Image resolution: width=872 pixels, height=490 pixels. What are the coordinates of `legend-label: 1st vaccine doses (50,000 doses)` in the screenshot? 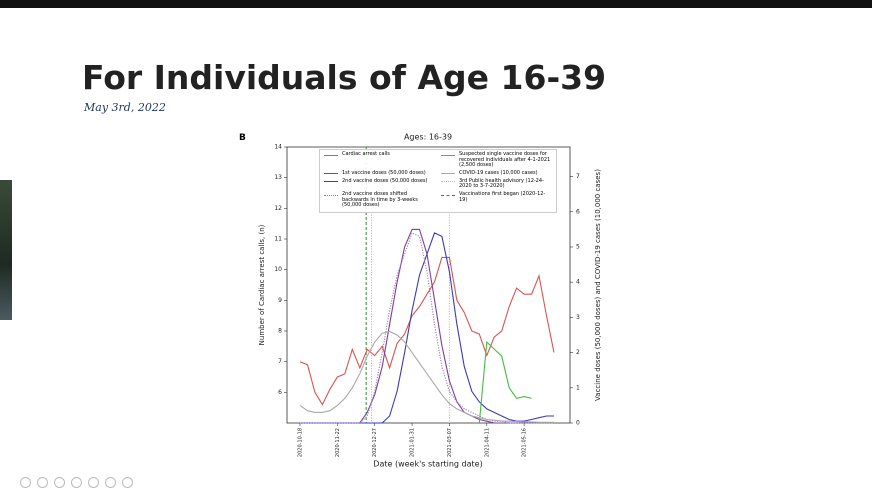 It's located at (384, 172).